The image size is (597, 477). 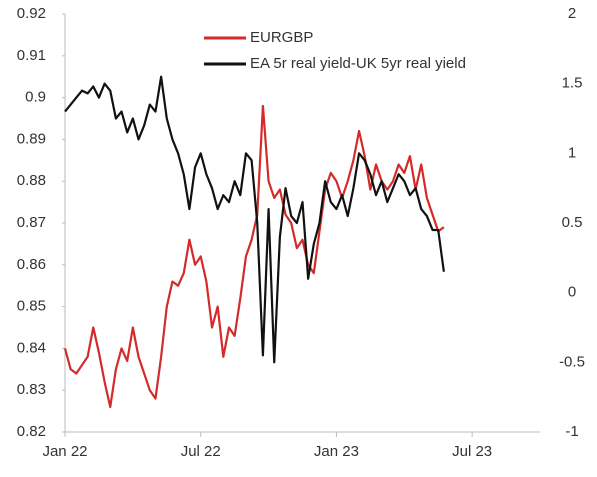 I want to click on y2-tick-label: 1.5, so click(x=572, y=83).